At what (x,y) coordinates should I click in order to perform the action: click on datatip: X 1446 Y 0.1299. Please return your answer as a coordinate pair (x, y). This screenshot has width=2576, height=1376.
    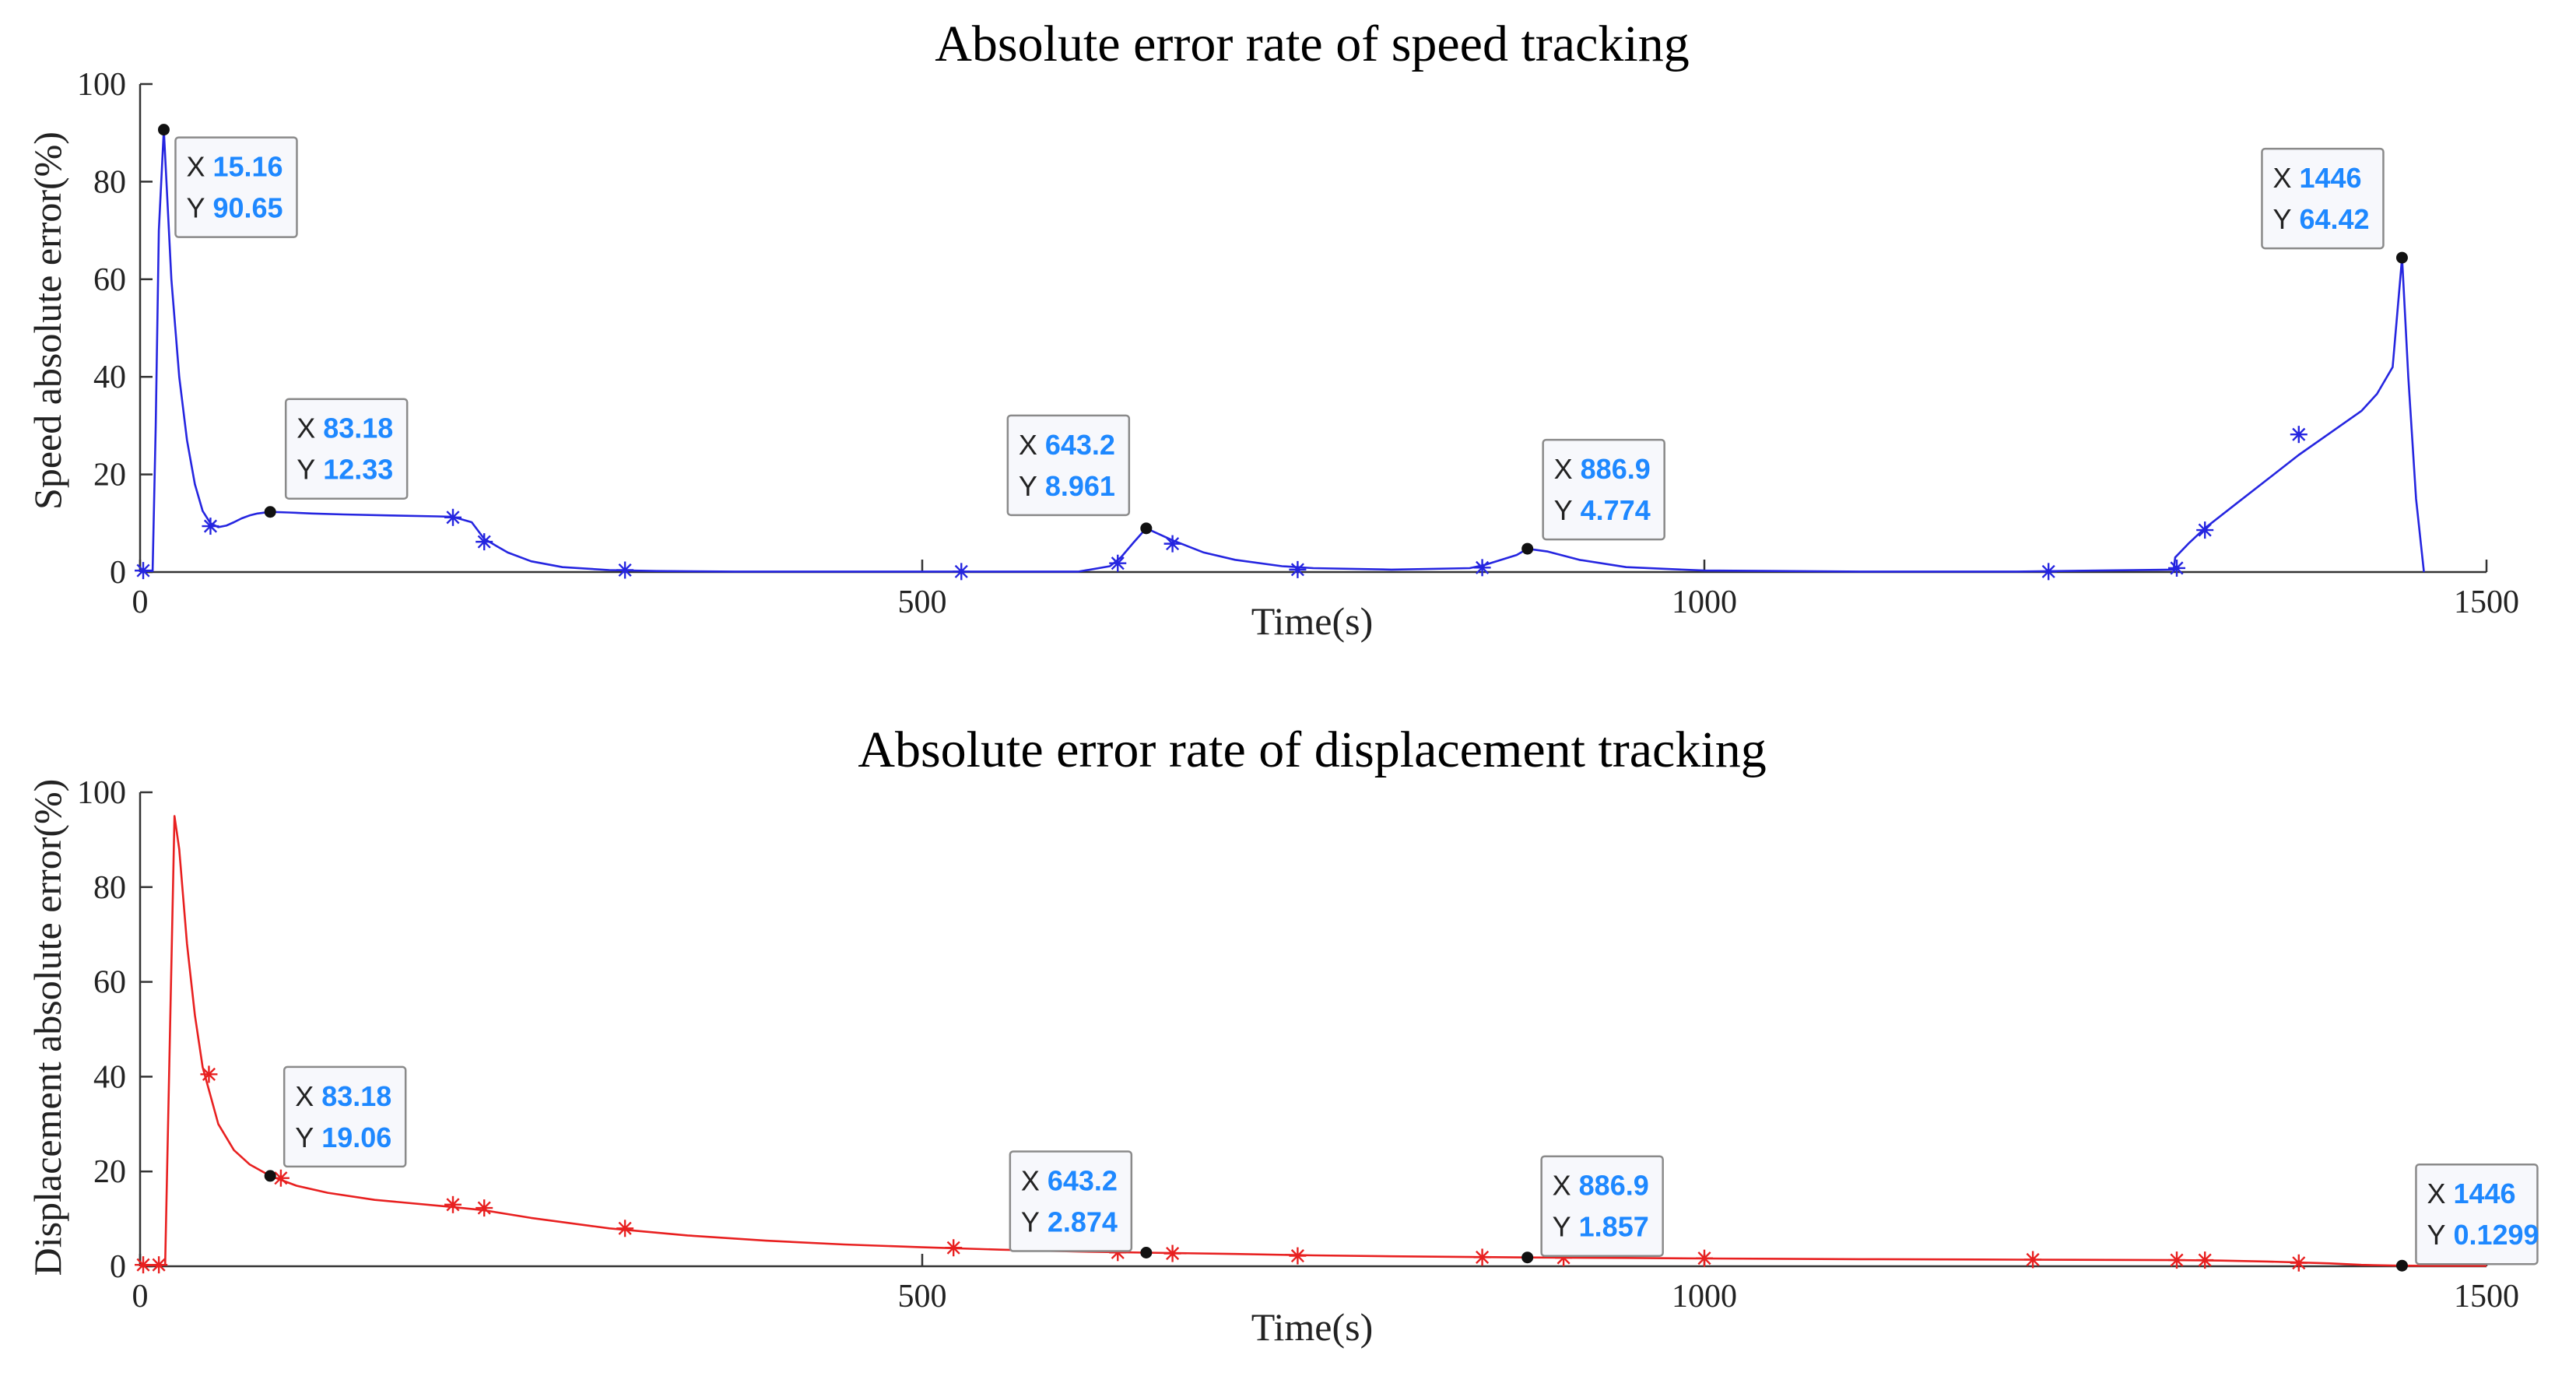
    Looking at the image, I should click on (2467, 1217).